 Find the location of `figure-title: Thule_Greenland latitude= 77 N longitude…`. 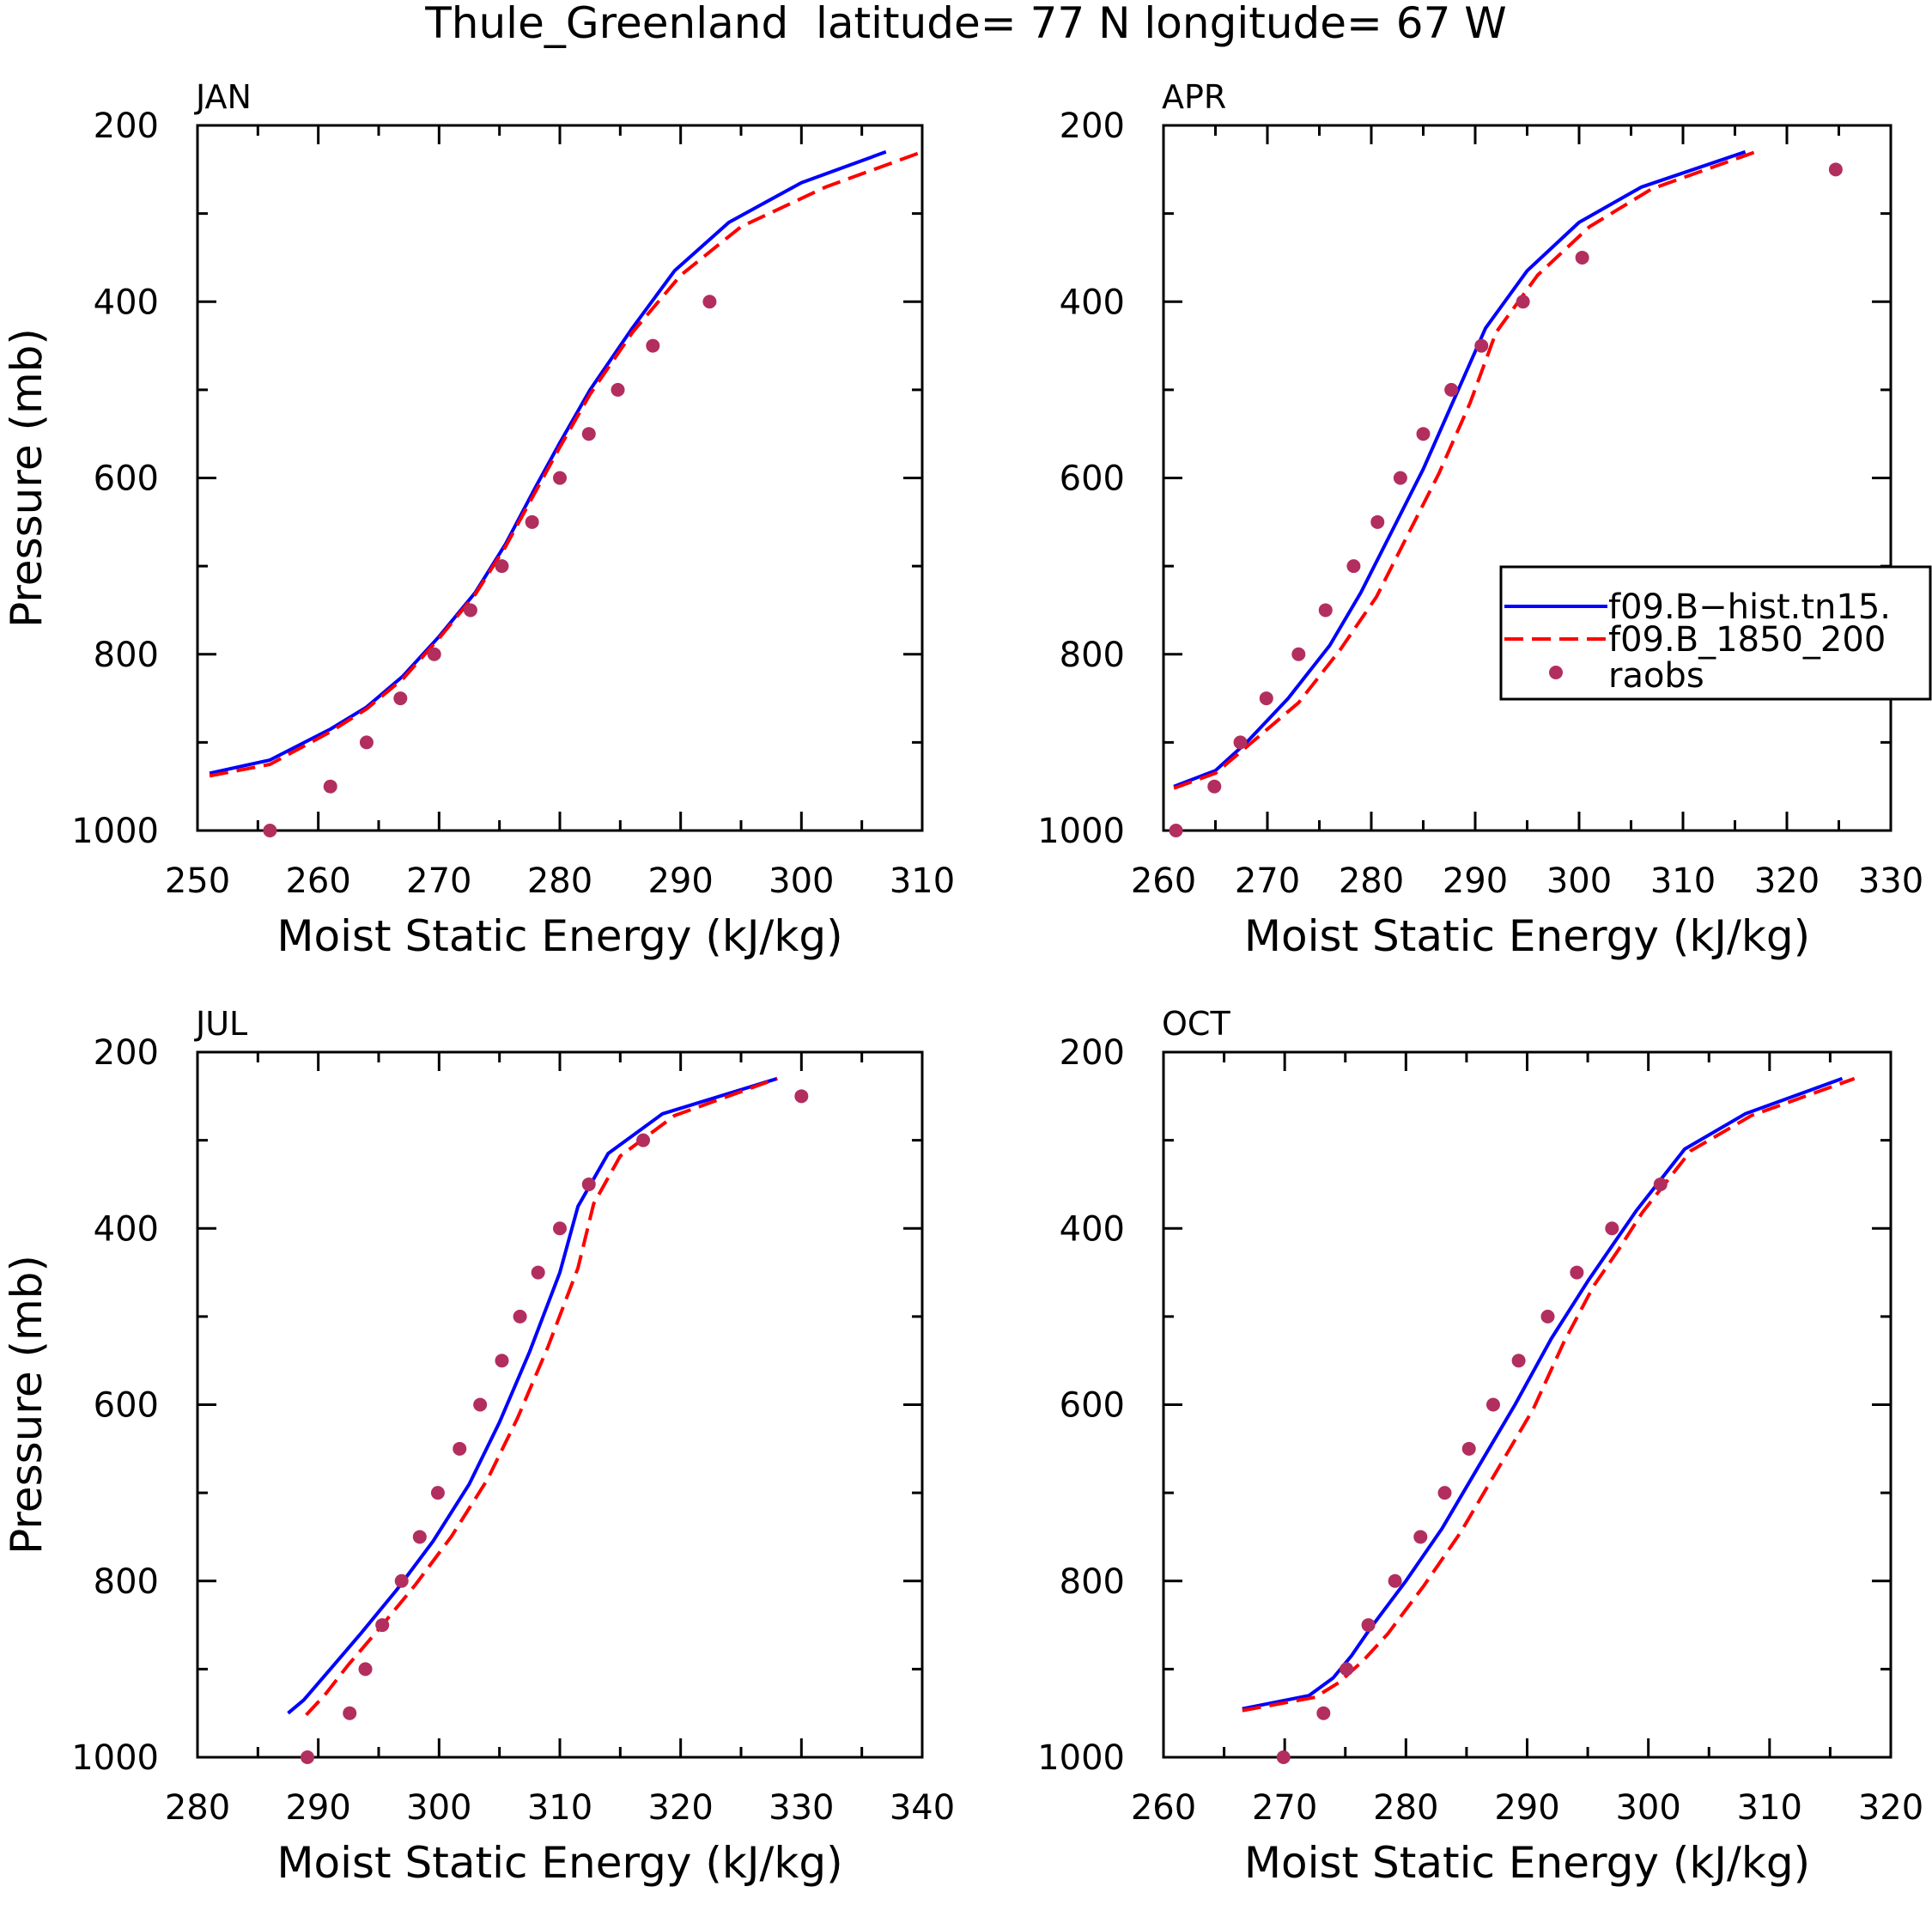

figure-title: Thule_Greenland latitude= 77 N longitude… is located at coordinates (965, 24).